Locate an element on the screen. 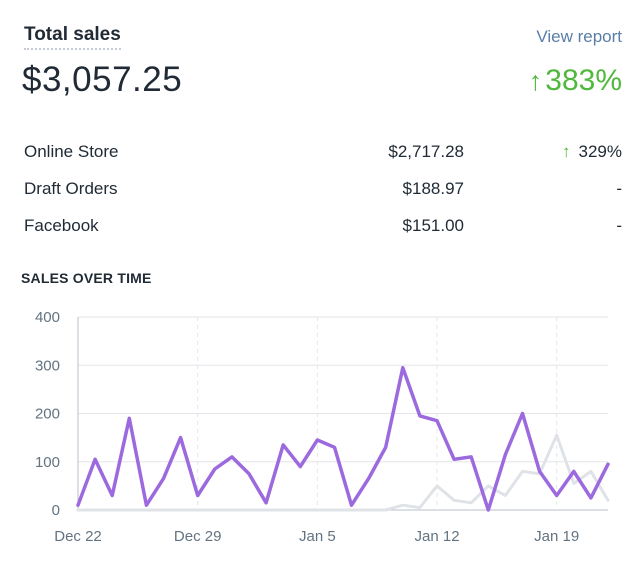  channel-name: Facebook is located at coordinates (61, 225).